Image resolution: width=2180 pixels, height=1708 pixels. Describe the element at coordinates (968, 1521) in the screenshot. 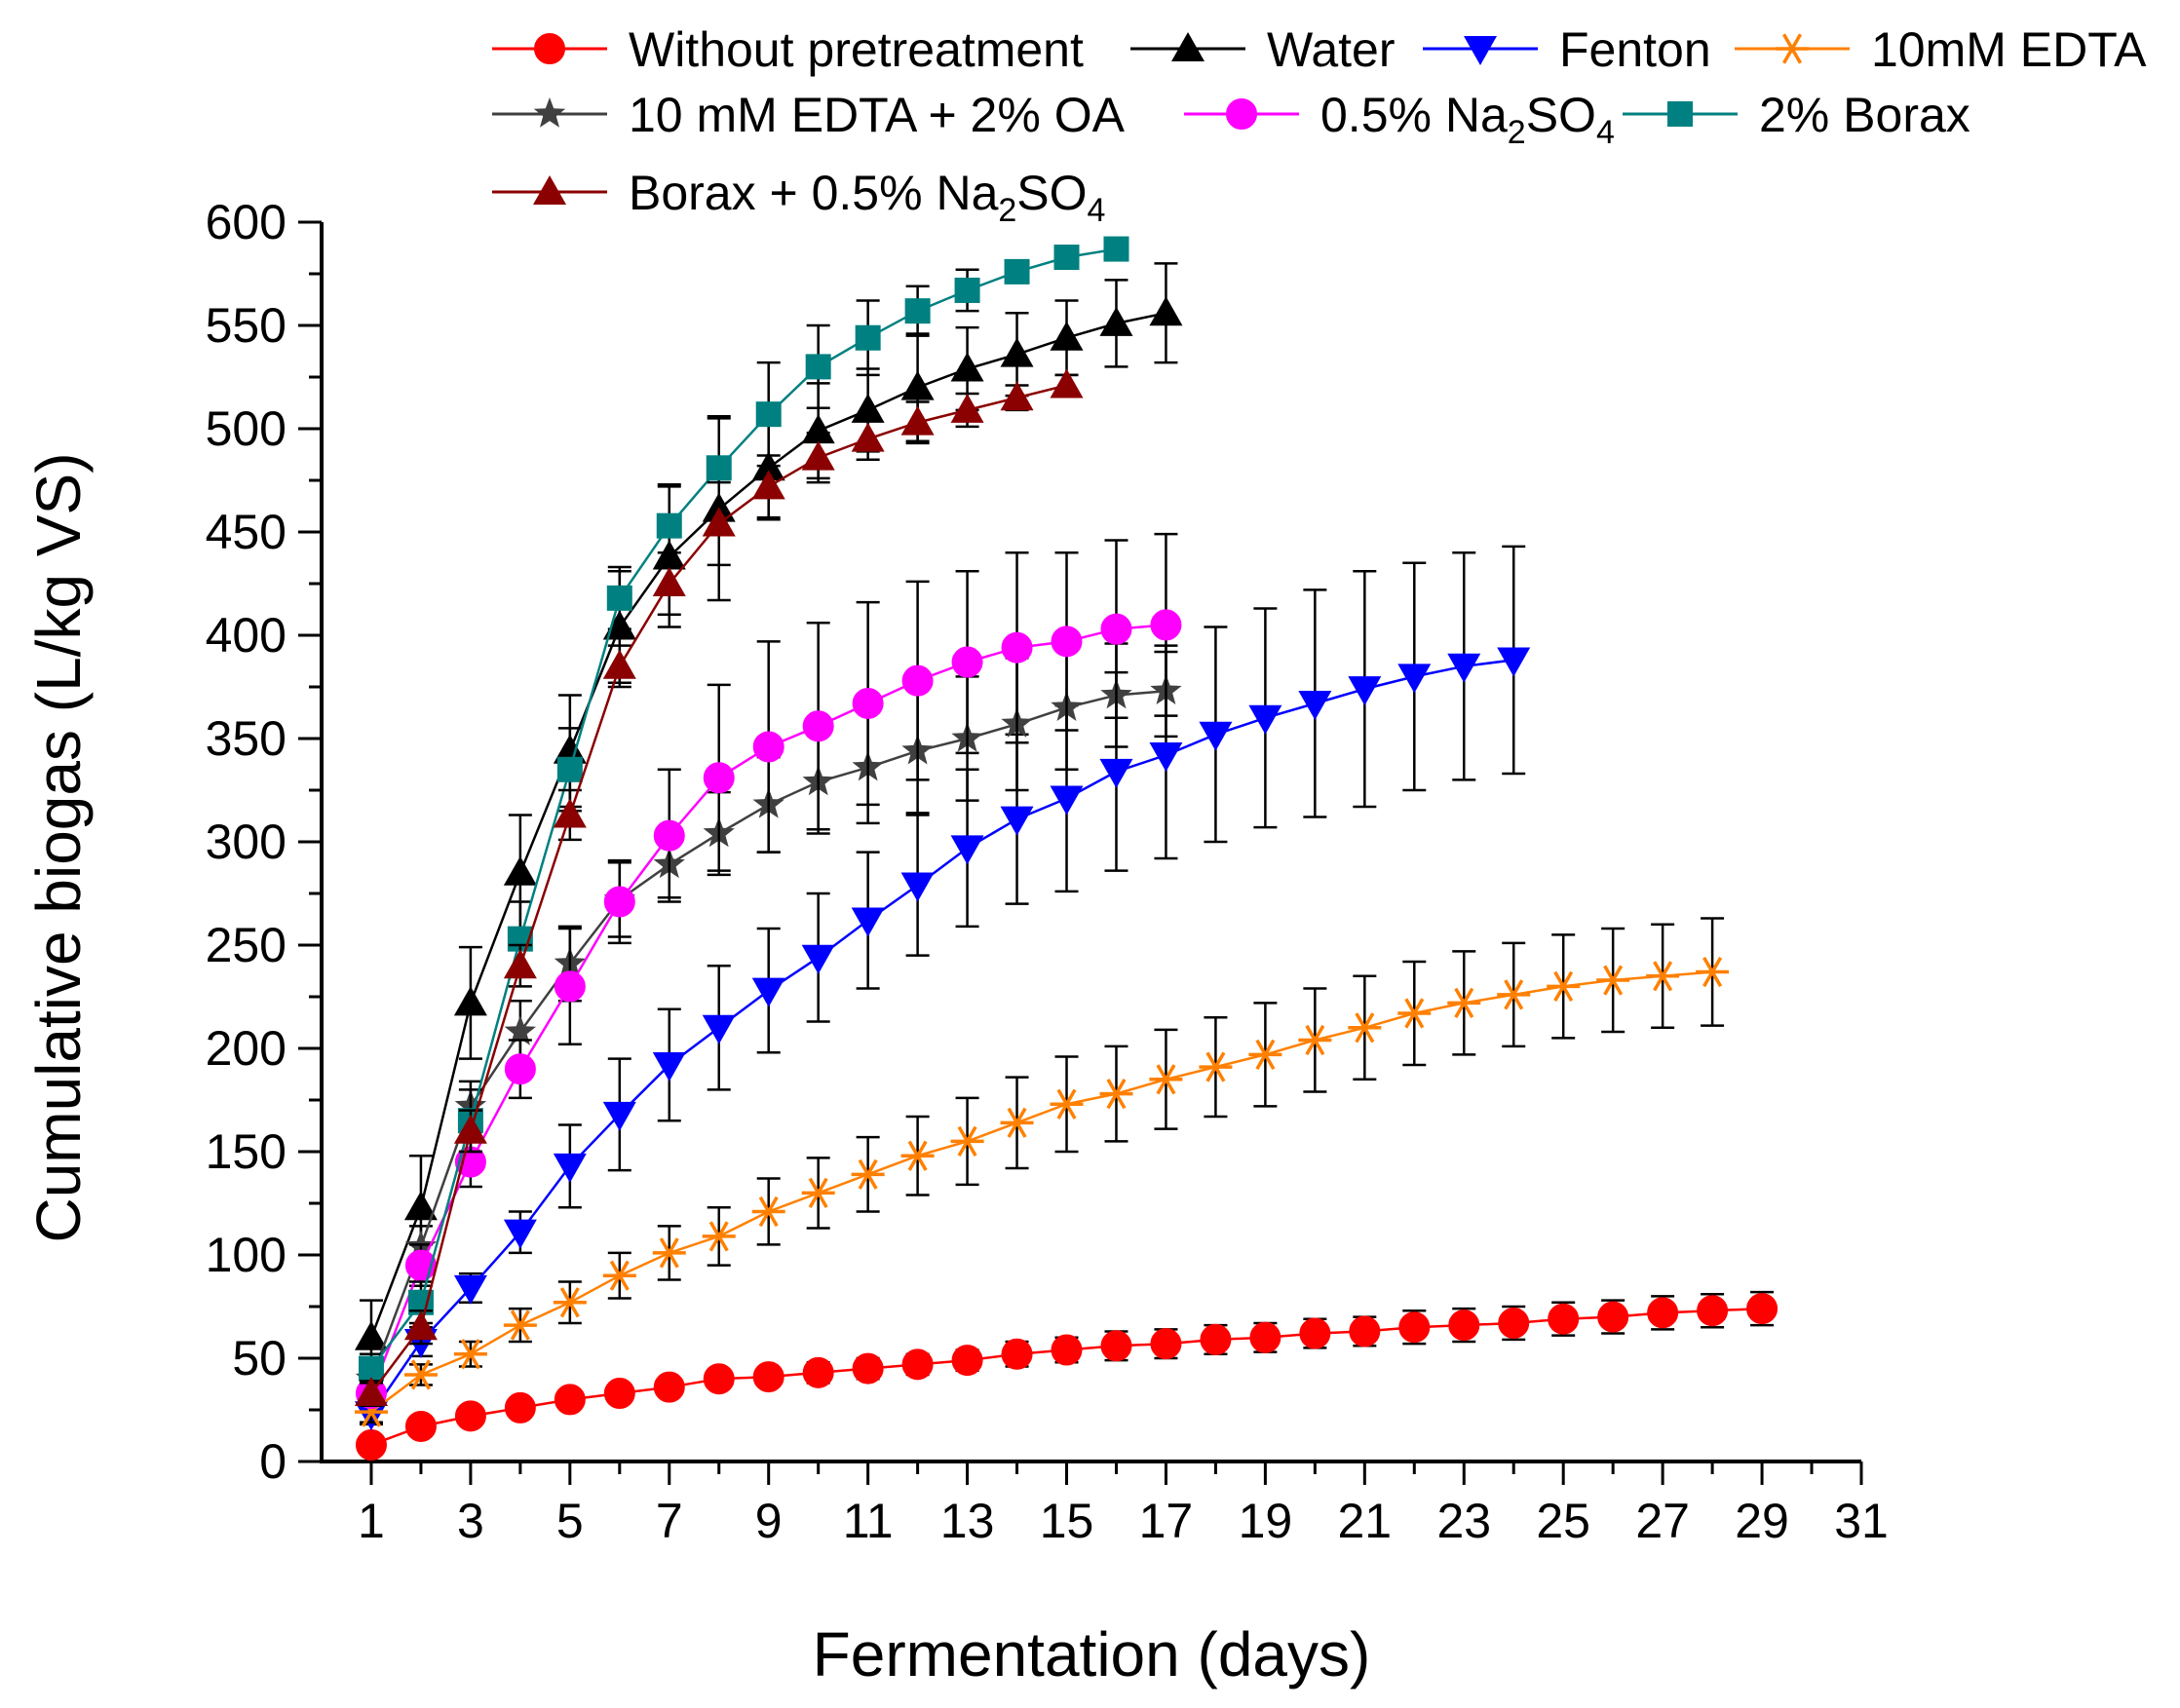

I see `x-tick-label: 13` at that location.